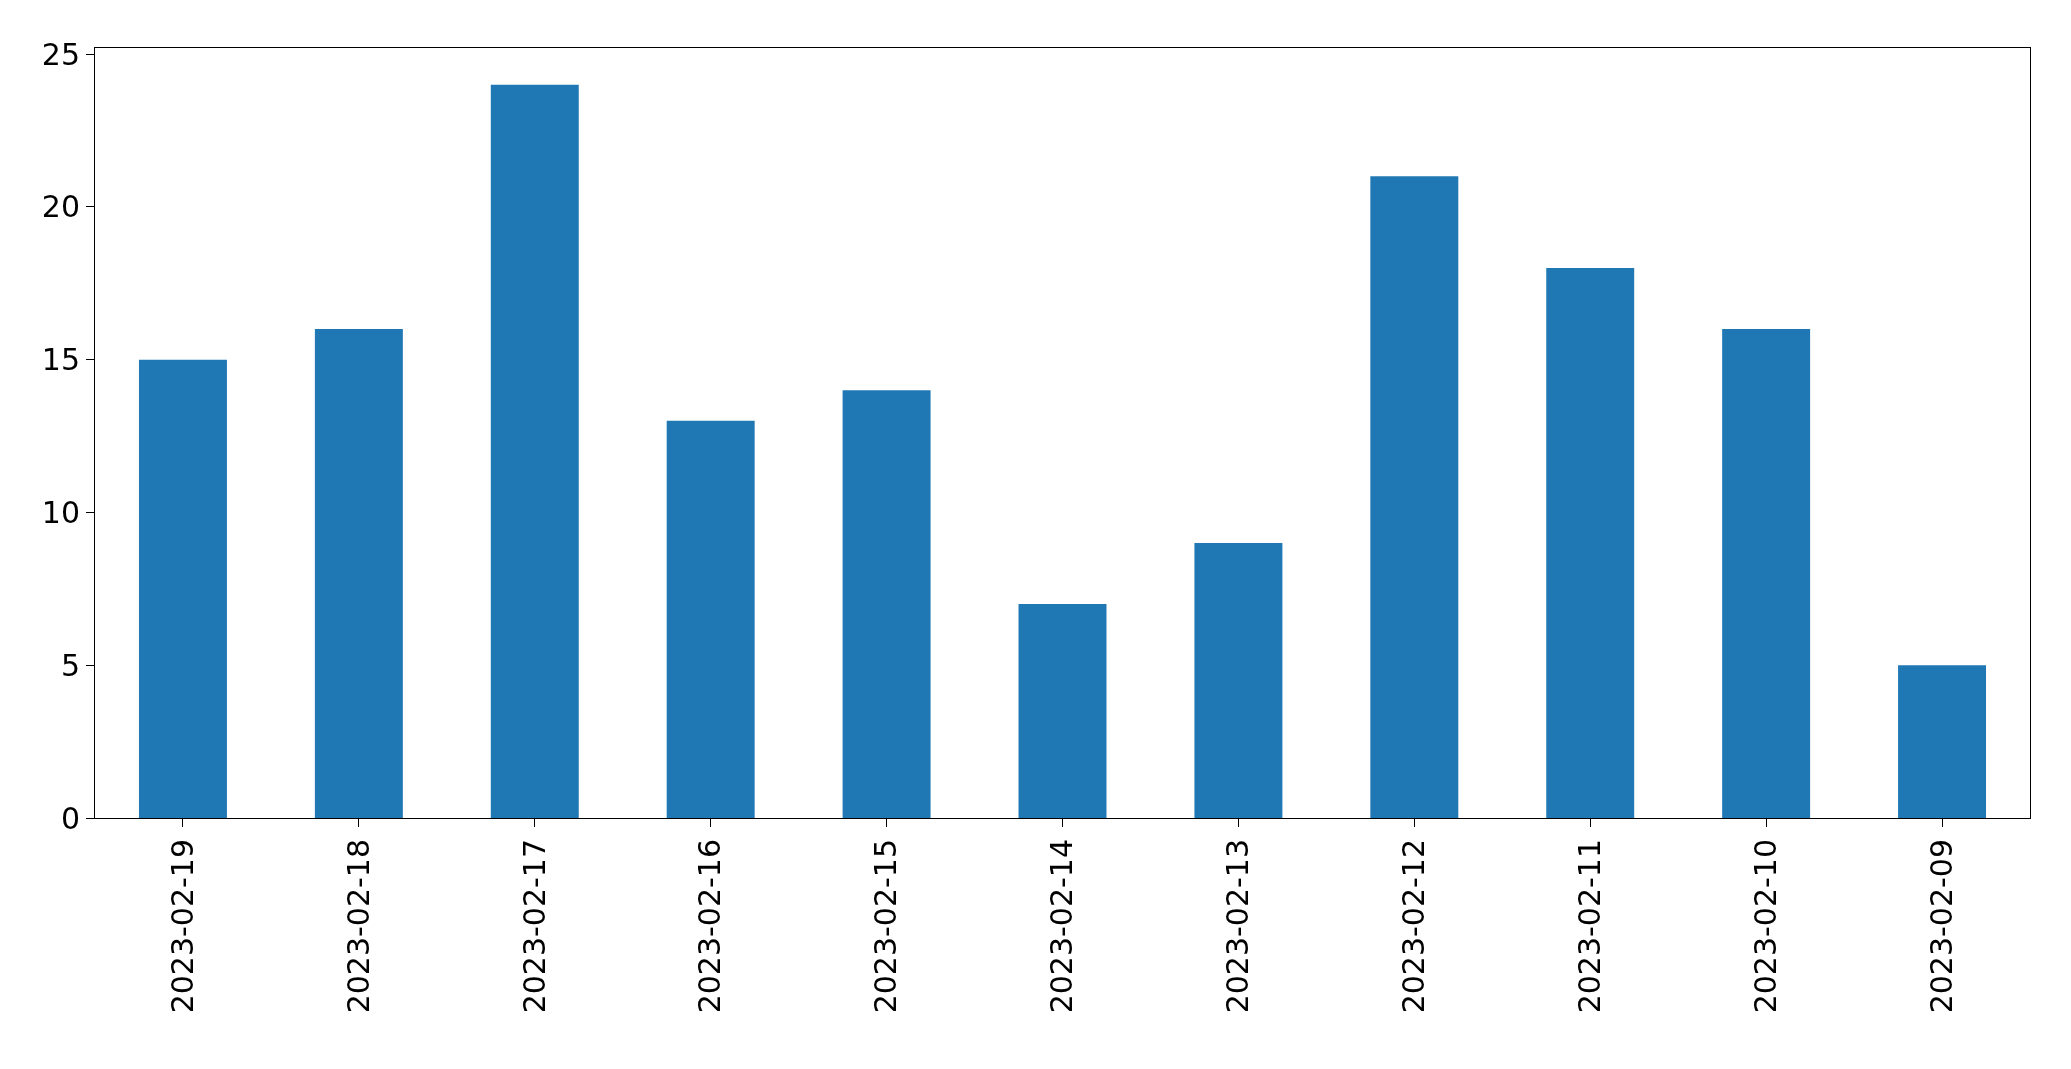 This screenshot has width=2071, height=1069. Describe the element at coordinates (60, 54) in the screenshot. I see `y-tick-label: 25` at that location.